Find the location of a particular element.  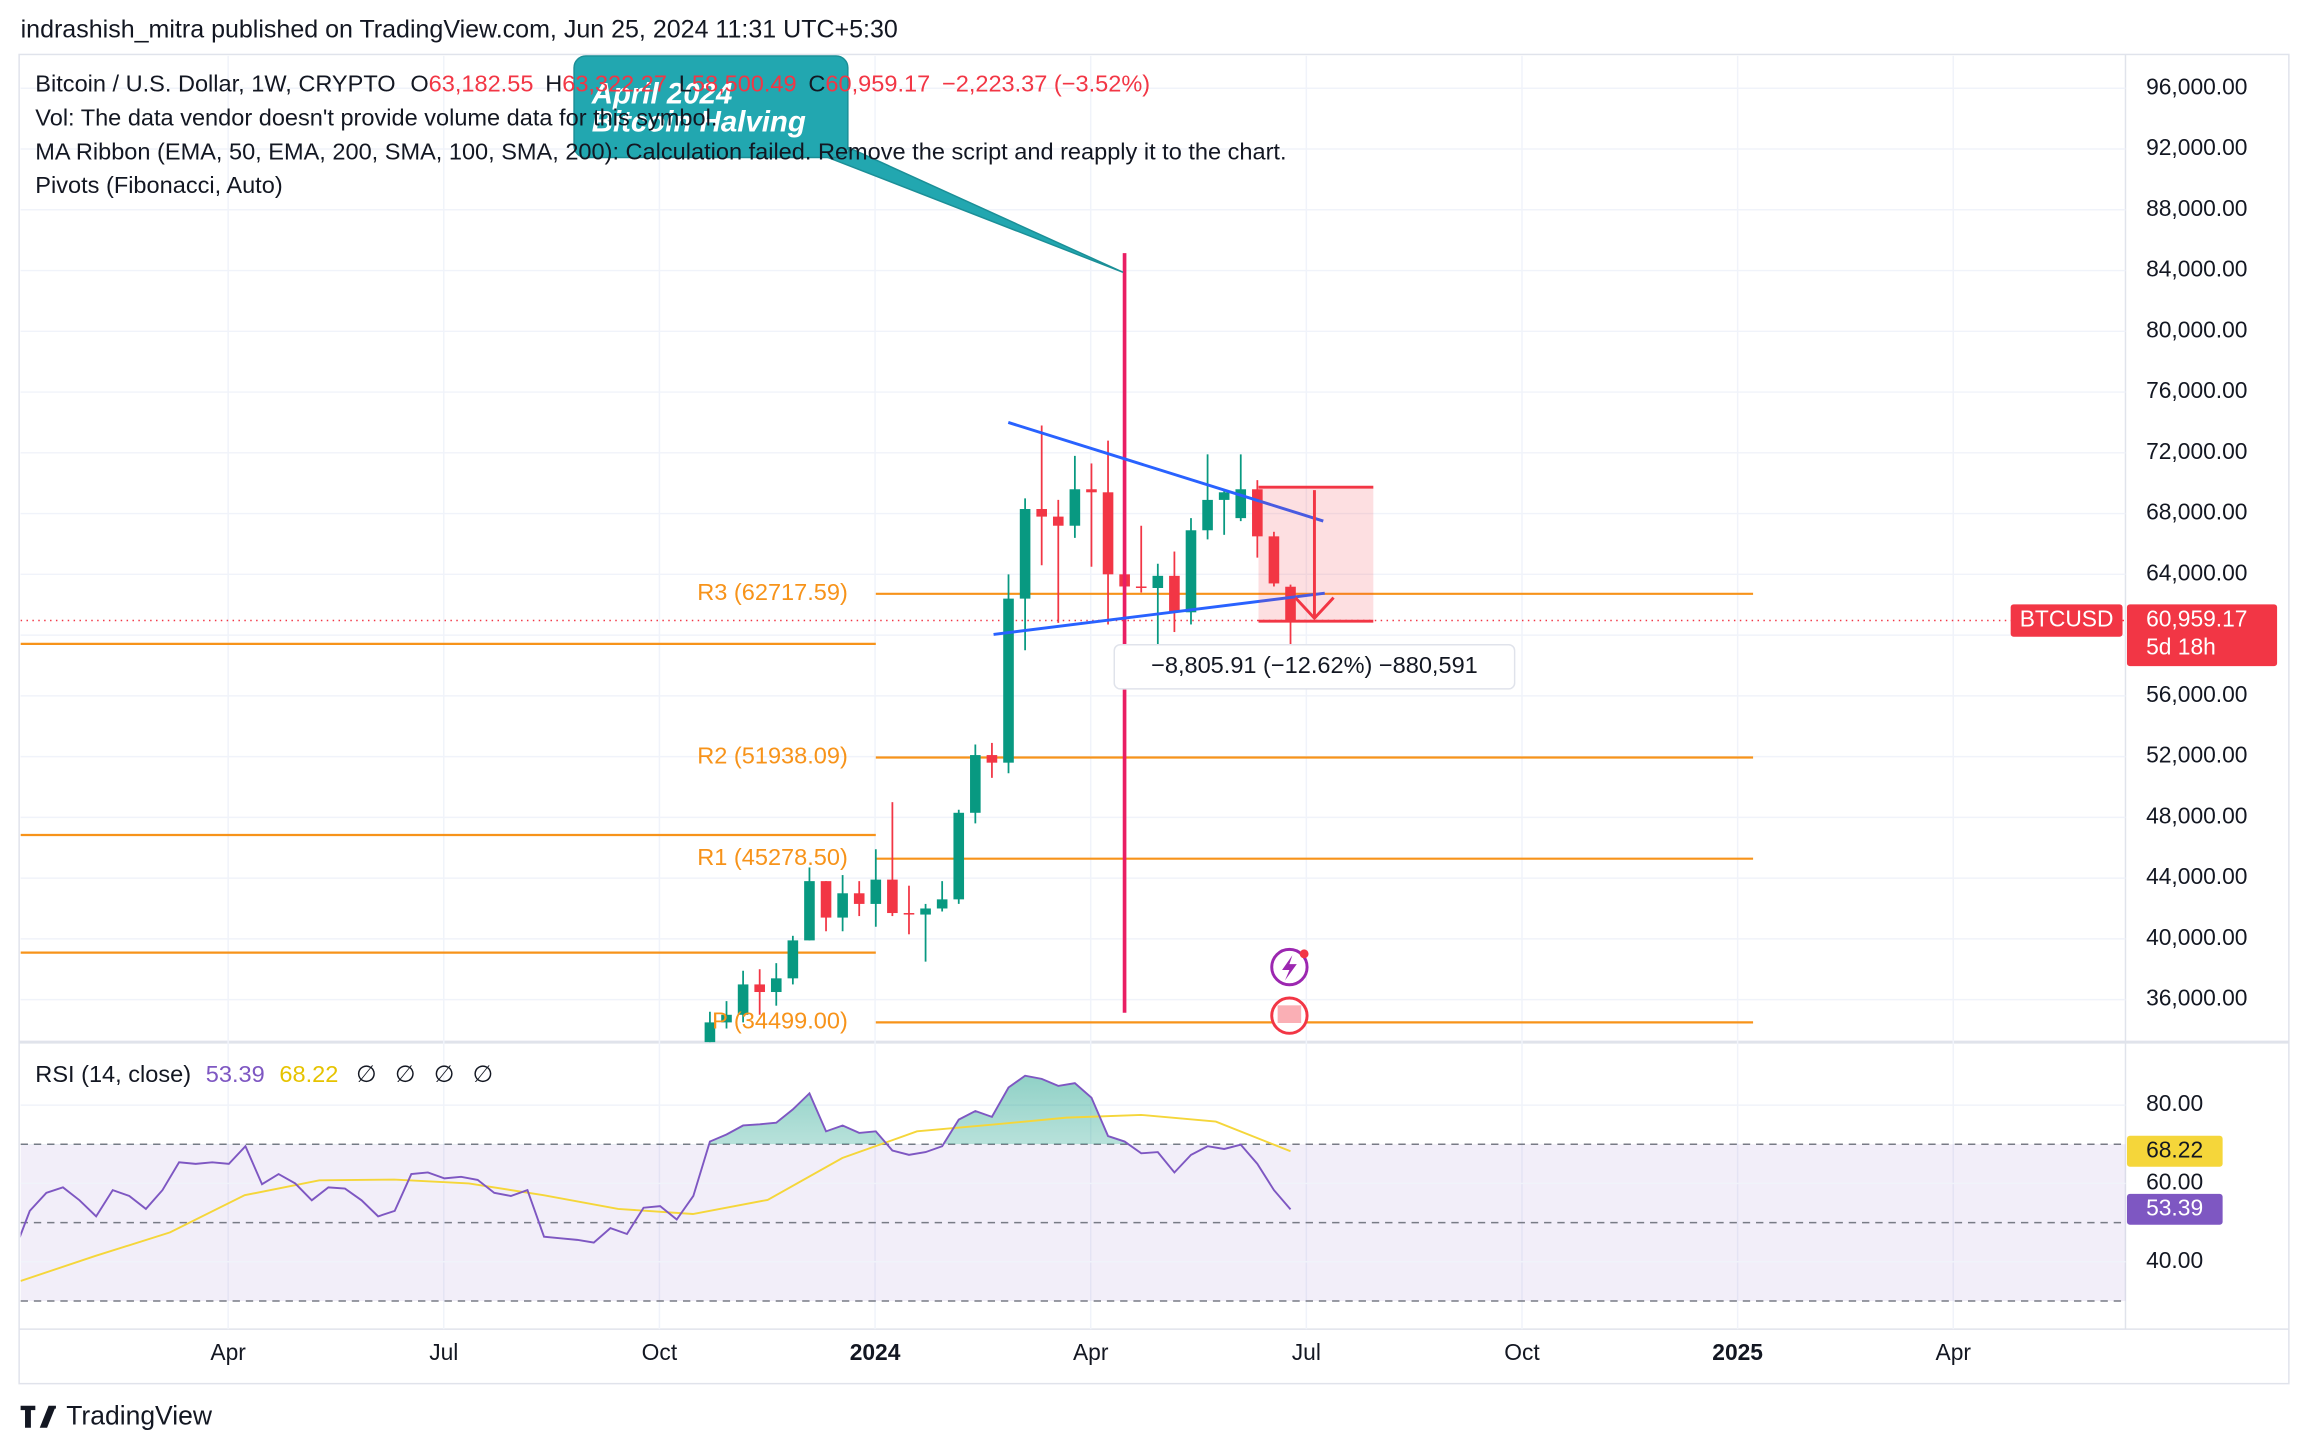

legend-ohlc-key: H is located at coordinates (553, 84).